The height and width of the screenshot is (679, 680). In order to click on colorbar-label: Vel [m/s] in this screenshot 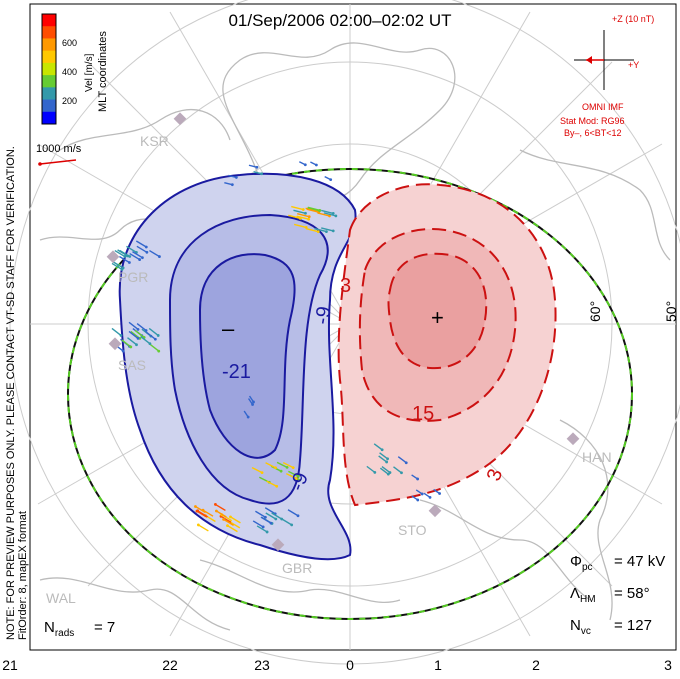, I will do `click(89, 72)`.